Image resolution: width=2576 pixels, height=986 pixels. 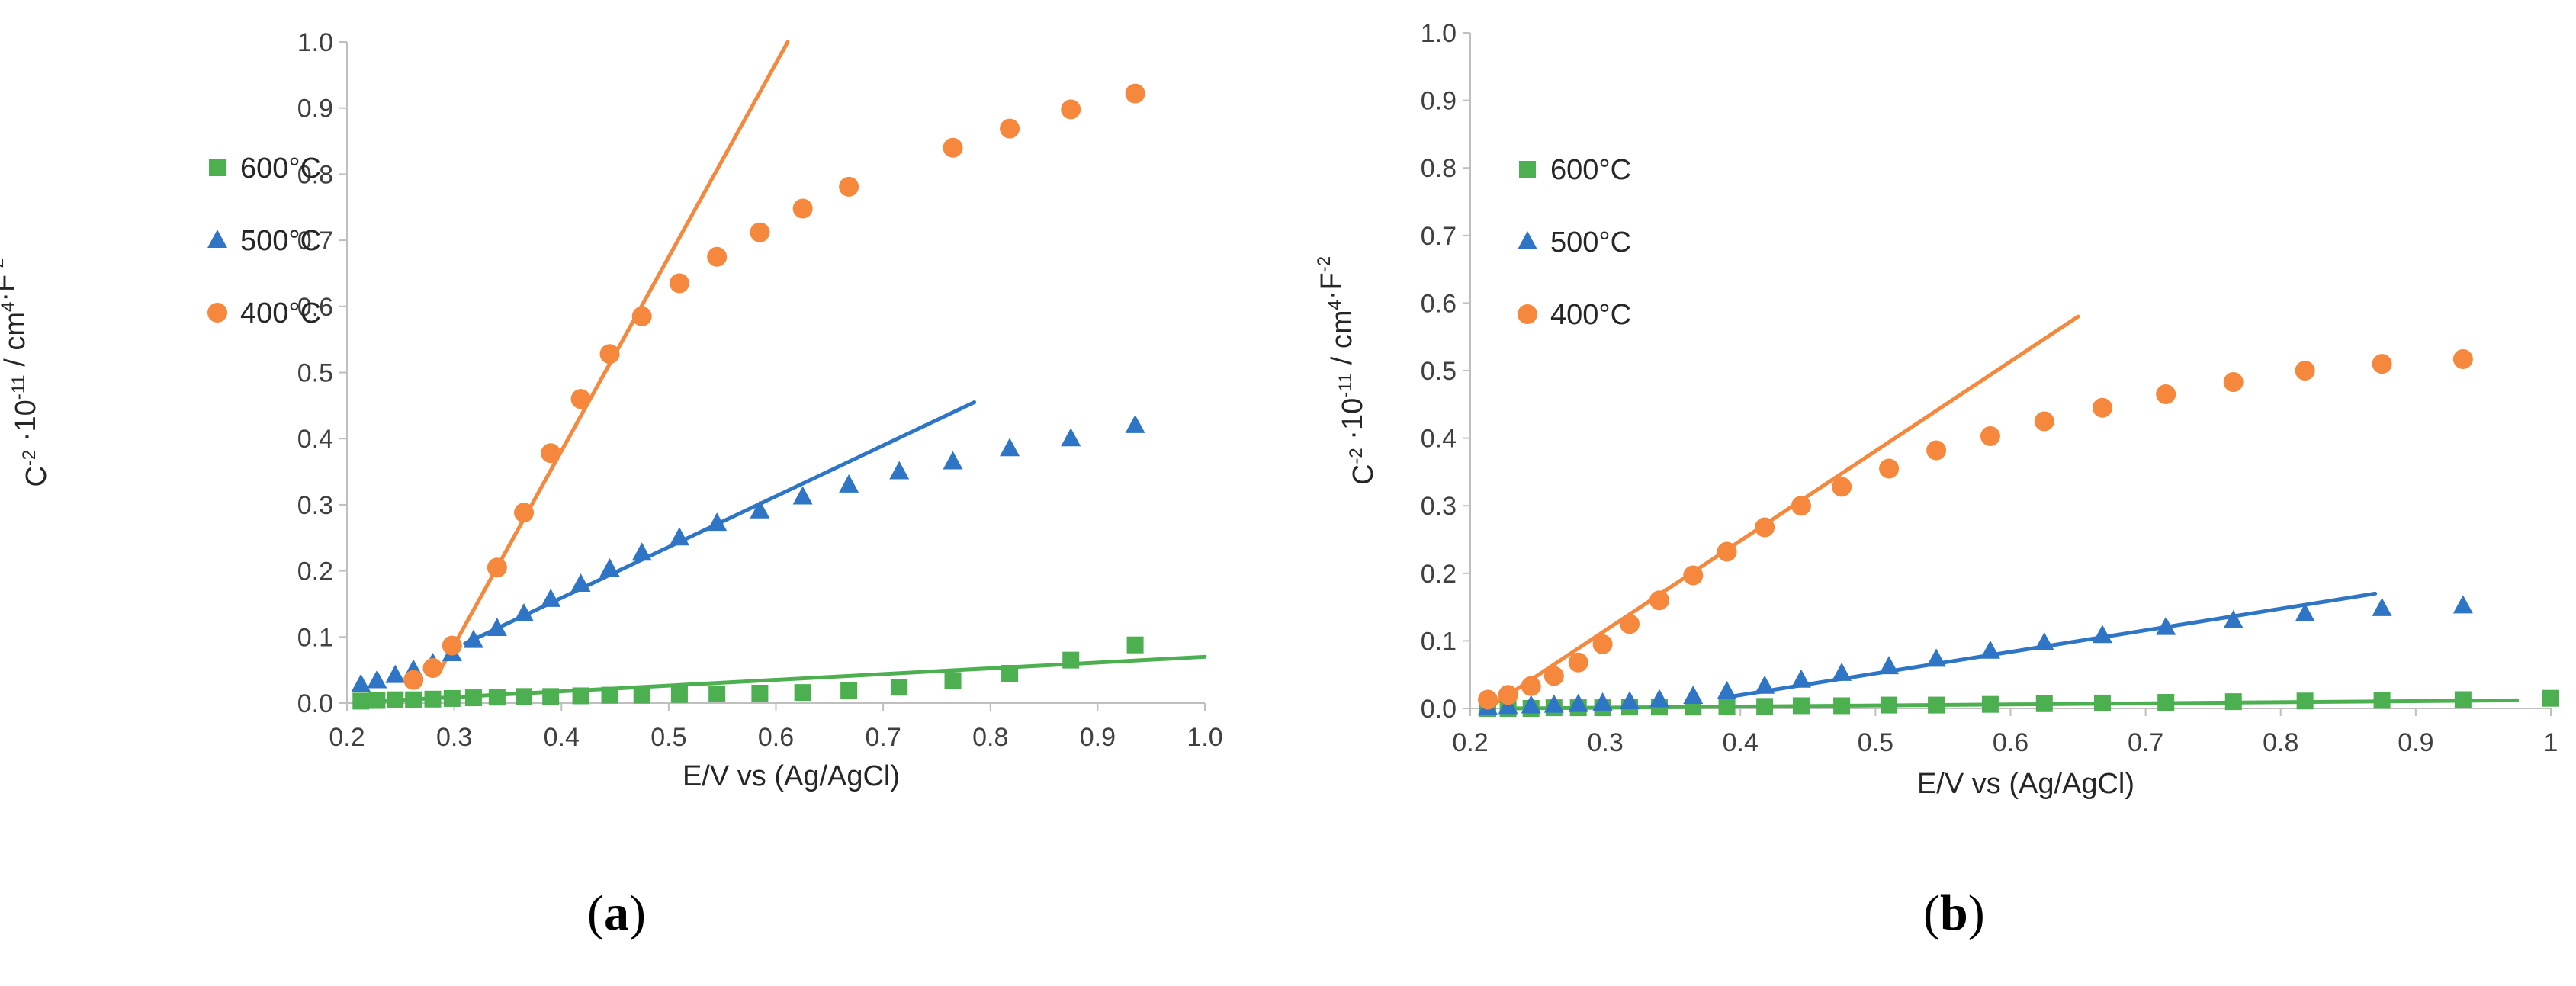 What do you see at coordinates (9, 307) in the screenshot?
I see `y-axis-label-superscript: 4` at bounding box center [9, 307].